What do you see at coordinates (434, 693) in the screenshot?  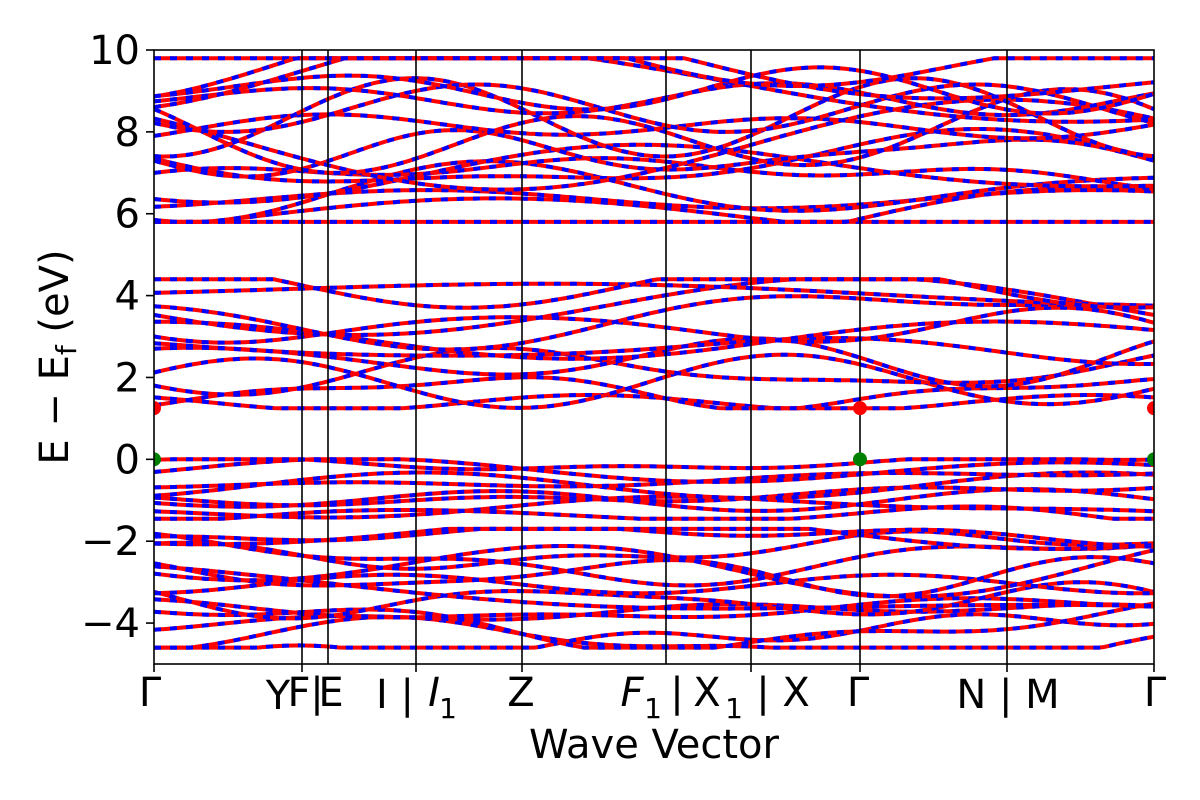 I see `x-tick-label-i1: I` at bounding box center [434, 693].